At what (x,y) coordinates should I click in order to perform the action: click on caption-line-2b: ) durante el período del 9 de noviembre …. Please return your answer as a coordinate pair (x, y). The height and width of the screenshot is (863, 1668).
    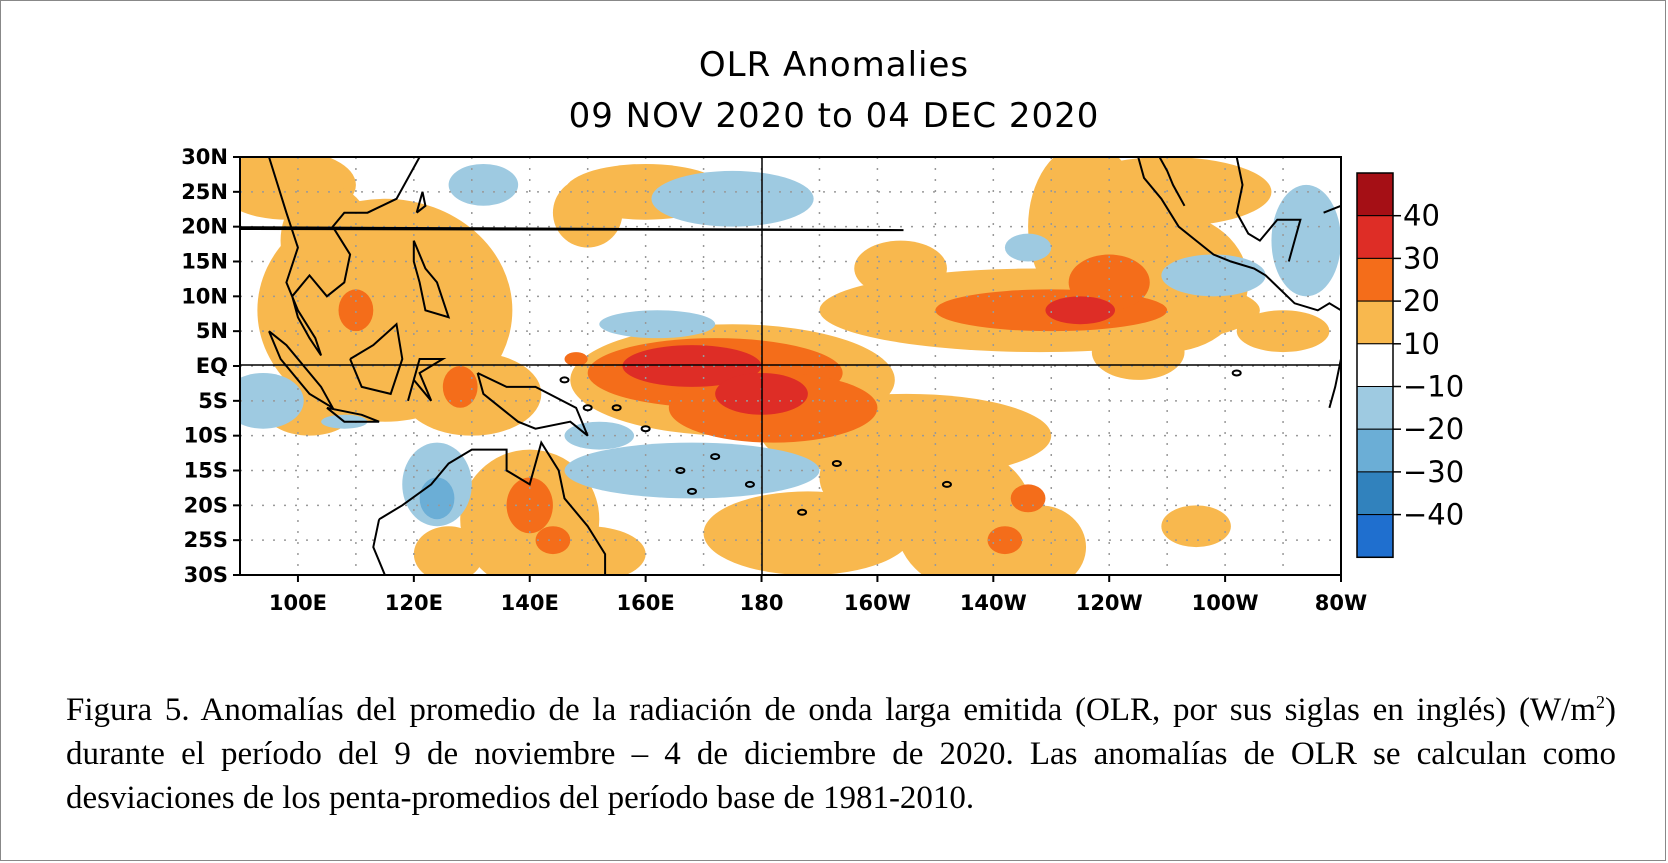
    Looking at the image, I should click on (841, 732).